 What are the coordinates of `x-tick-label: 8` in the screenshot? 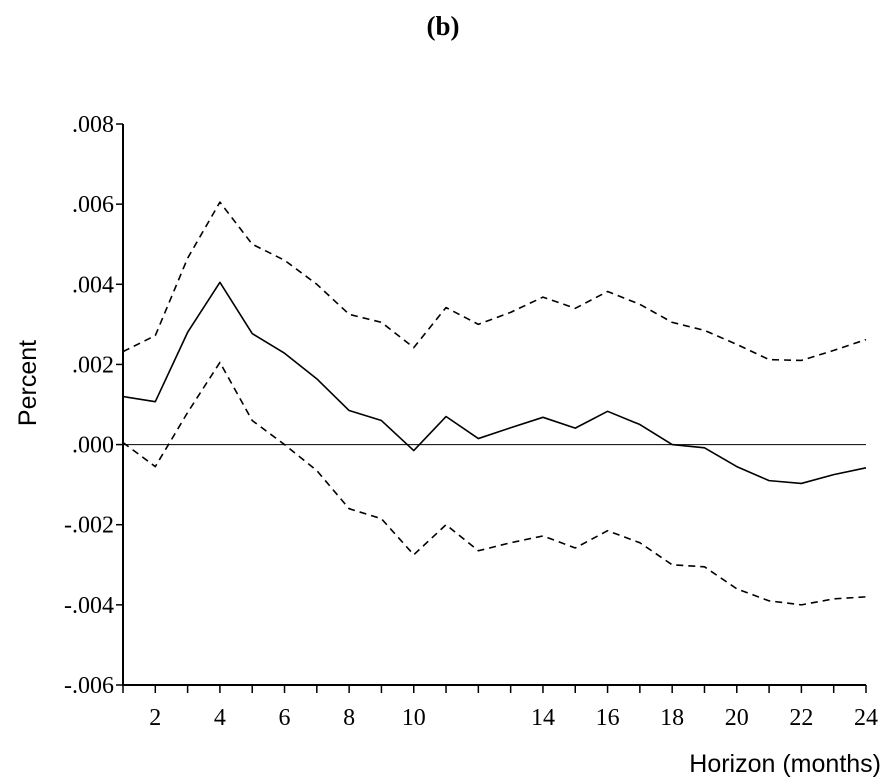 It's located at (349, 718).